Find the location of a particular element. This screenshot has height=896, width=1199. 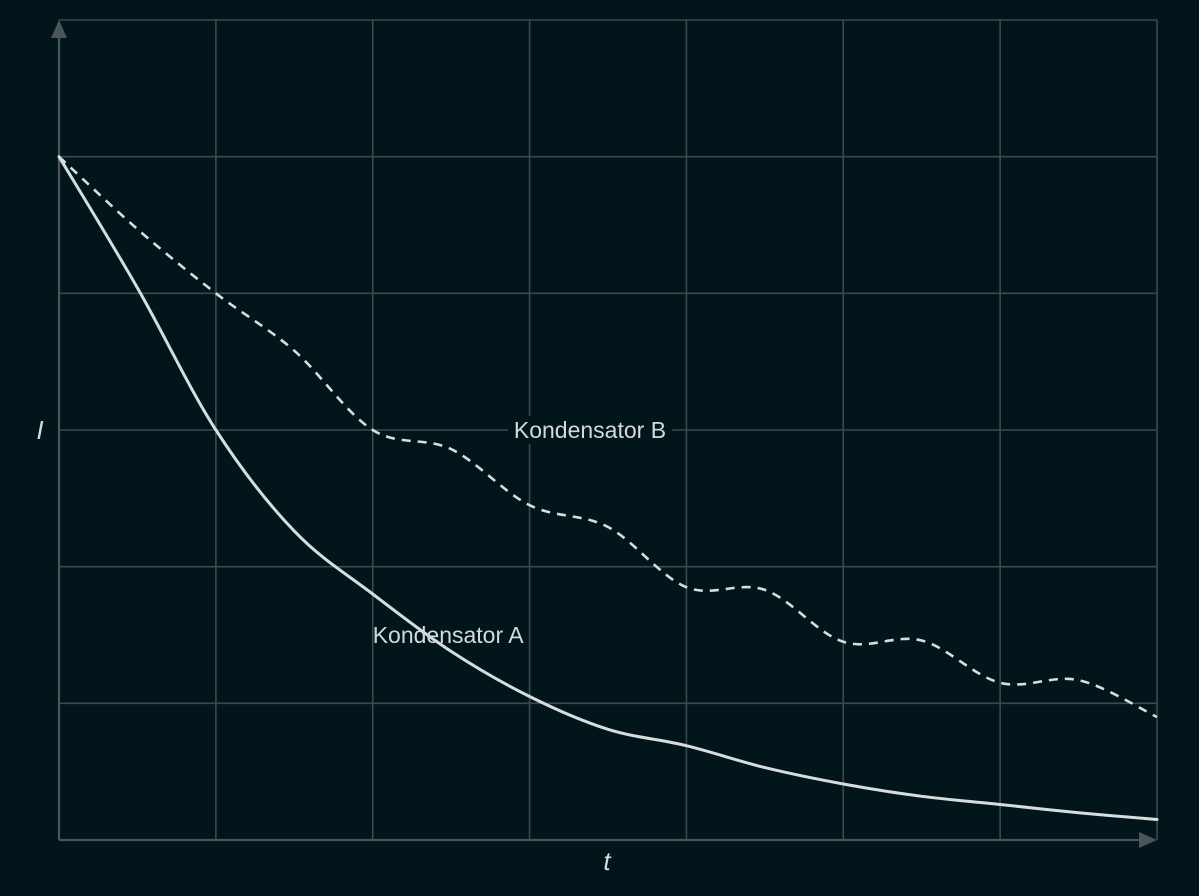

y-axis-arrow is located at coordinates (59, 29).